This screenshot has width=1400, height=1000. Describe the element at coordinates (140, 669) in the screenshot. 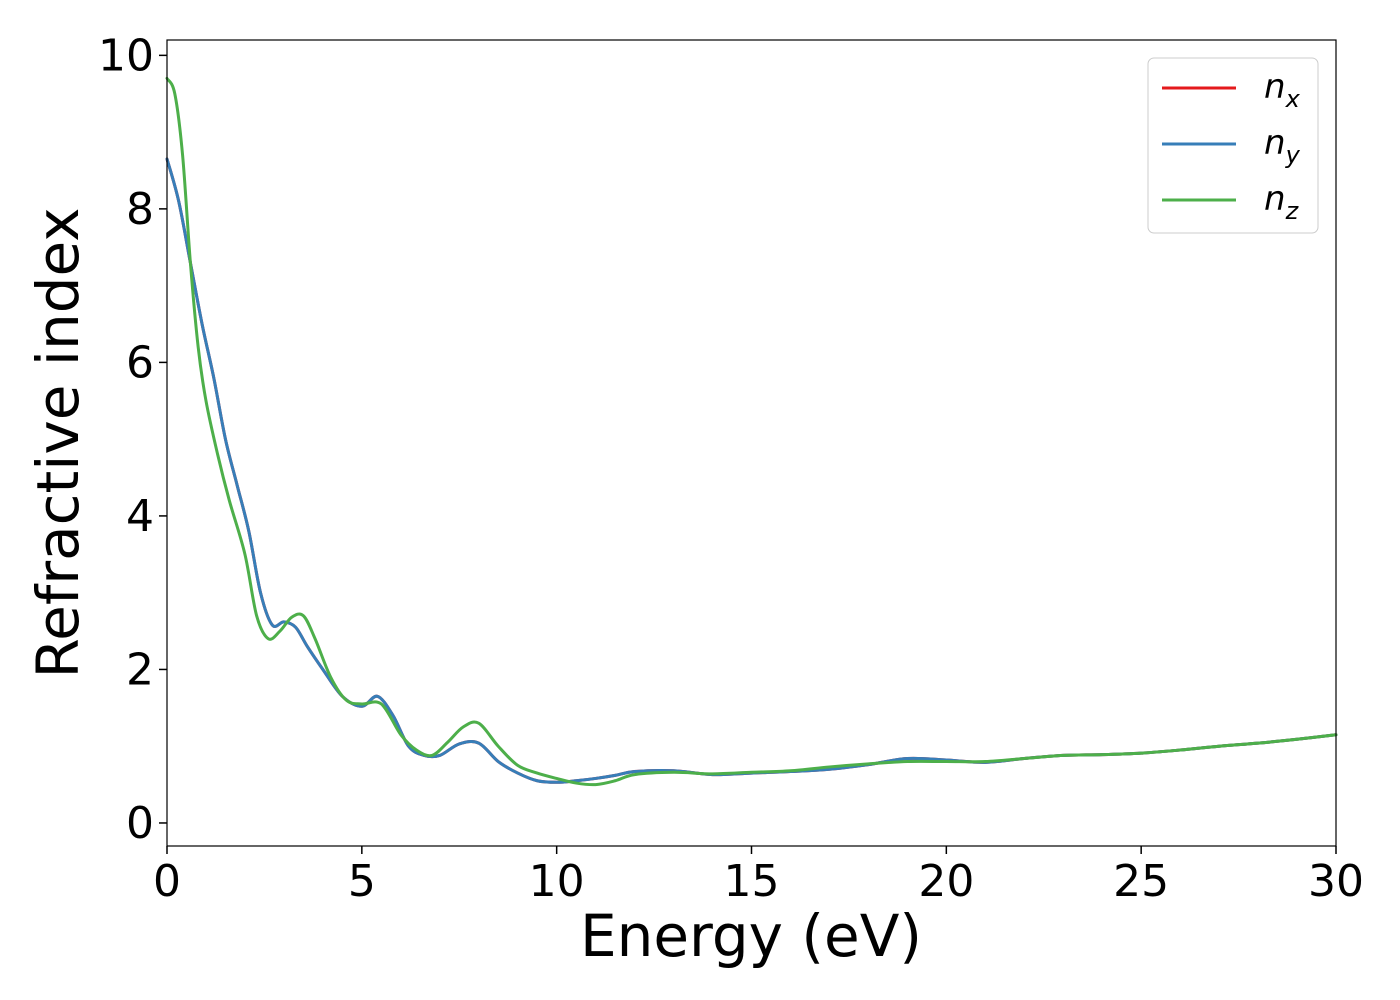

I see `y-tick-label: 2` at that location.